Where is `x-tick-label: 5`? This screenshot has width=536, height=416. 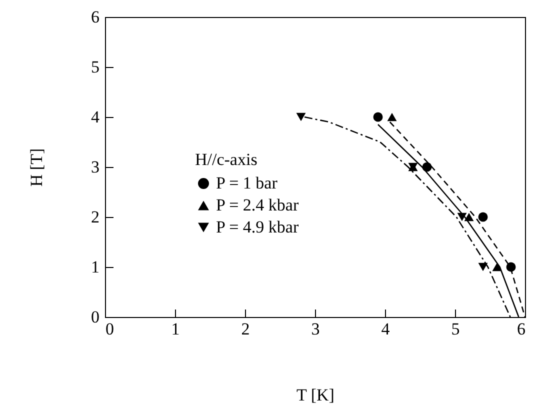
x-tick-label: 5 is located at coordinates (455, 329).